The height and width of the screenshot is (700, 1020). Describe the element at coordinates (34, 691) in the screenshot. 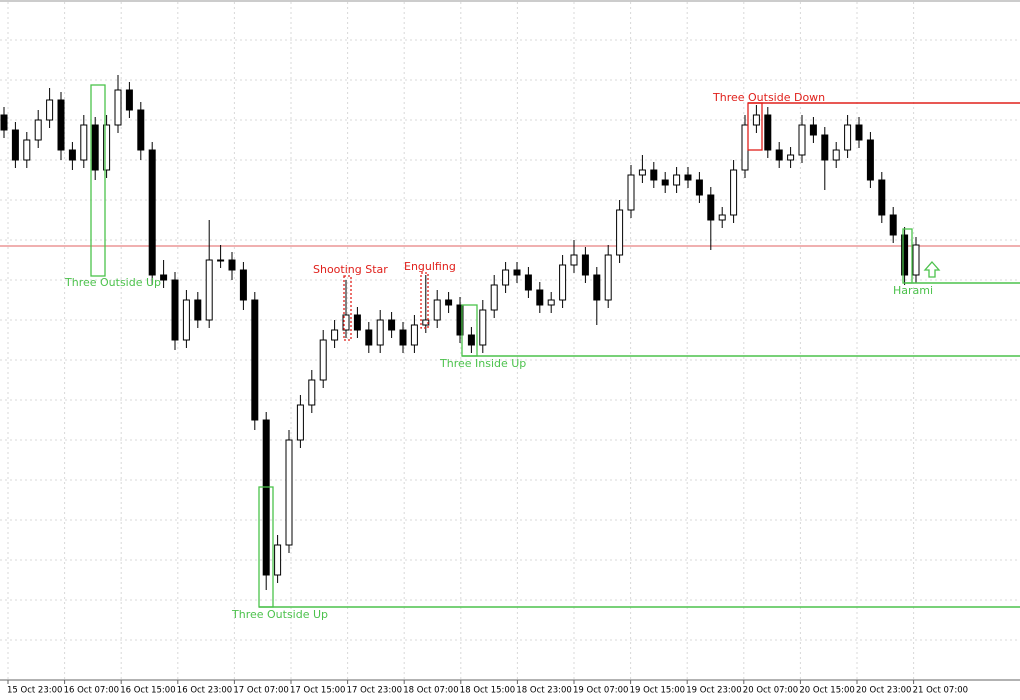

I see `x-tick-label: 15 Oct 23:00` at that location.